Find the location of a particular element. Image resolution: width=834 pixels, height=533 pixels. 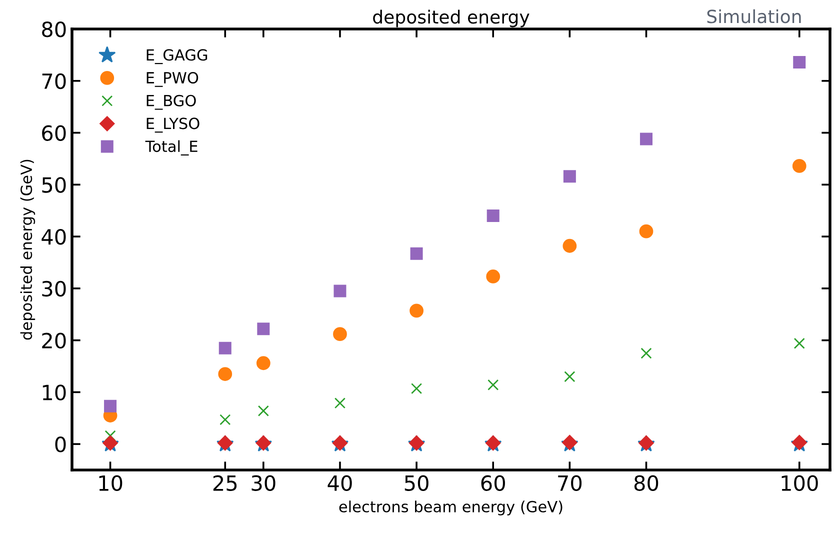

chart-title: deposited energy is located at coordinates (451, 19).